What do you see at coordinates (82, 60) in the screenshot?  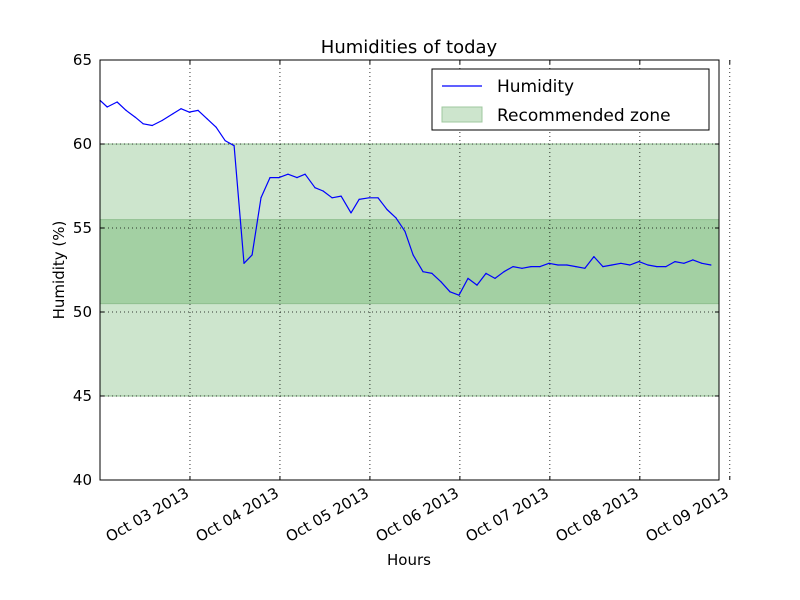 I see `y-tick-label: 65` at bounding box center [82, 60].